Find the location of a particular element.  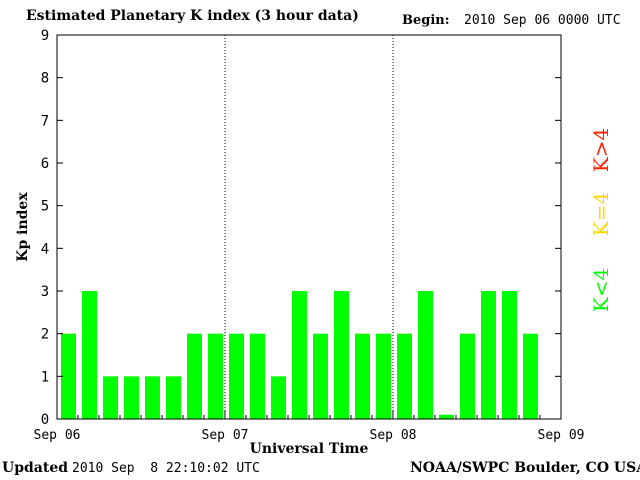

updated-value: 2010 Sep 8 22:10:02 UTC is located at coordinates (166, 468).